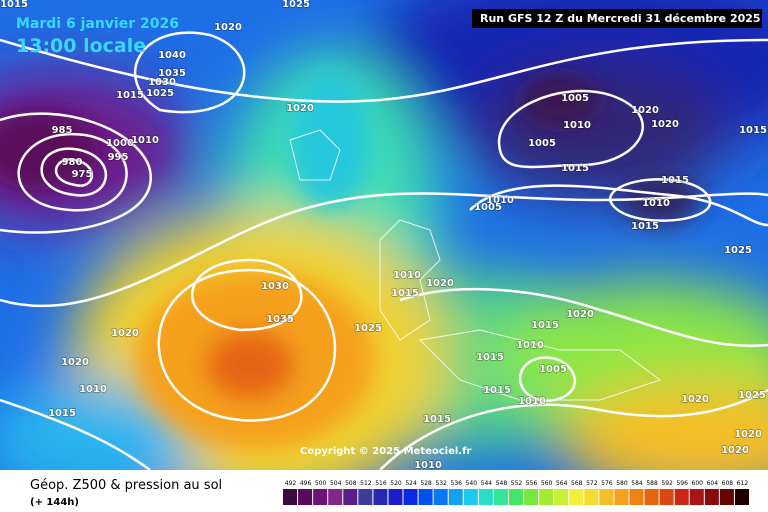 This screenshot has width=768, height=512. Describe the element at coordinates (291, 483) in the screenshot. I see `legend-label: 492` at that location.